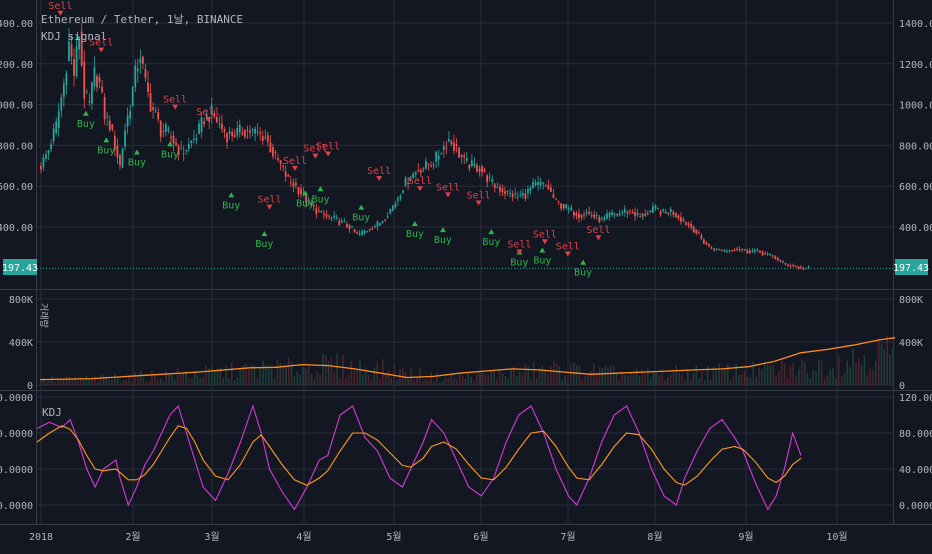 Image resolution: width=932 pixels, height=554 pixels. What do you see at coordinates (44, 315) in the screenshot?
I see `volume-pane-label: 거래량` at bounding box center [44, 315].